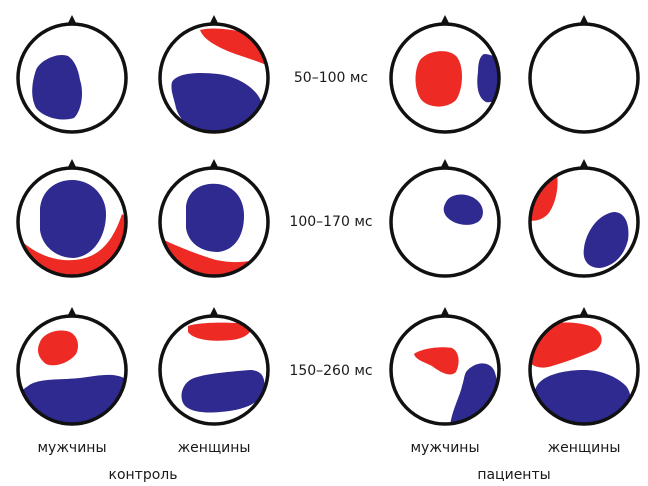  What do you see at coordinates (143, 475) in the screenshot?
I see `group-label-control: контроль` at bounding box center [143, 475].